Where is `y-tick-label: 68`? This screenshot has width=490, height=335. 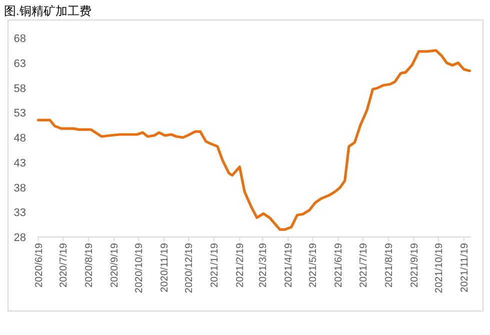 y-tick-label: 68 is located at coordinates (20, 39).